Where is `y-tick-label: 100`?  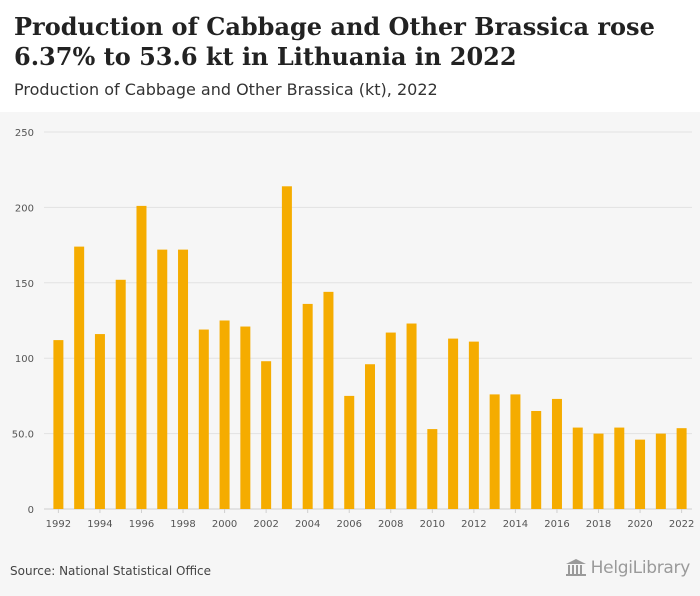 y-tick-label: 100 is located at coordinates (24, 359).